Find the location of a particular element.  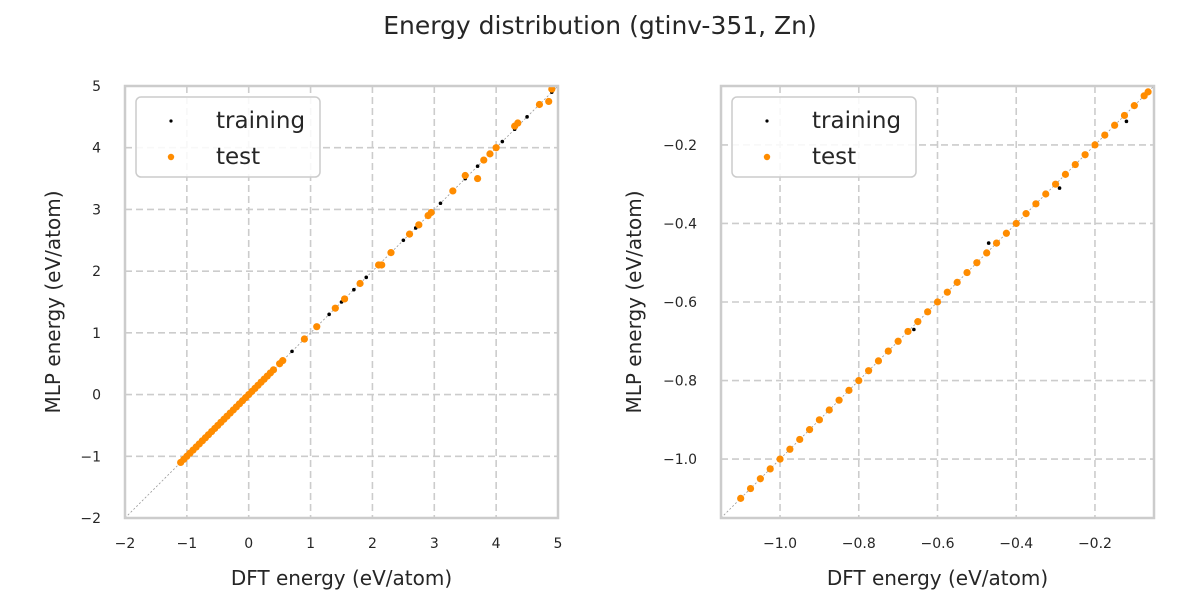

x-axis-label: DFT energy (eV/atom) is located at coordinates (937, 578).